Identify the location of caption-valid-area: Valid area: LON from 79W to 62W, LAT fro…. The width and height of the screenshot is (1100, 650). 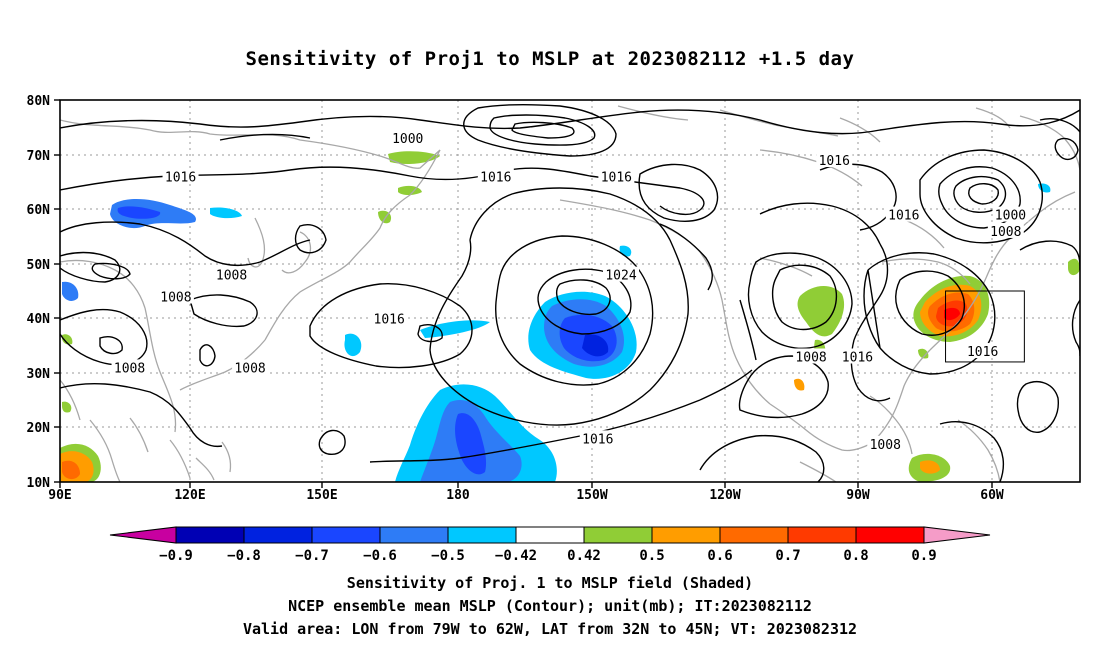
(550, 629).